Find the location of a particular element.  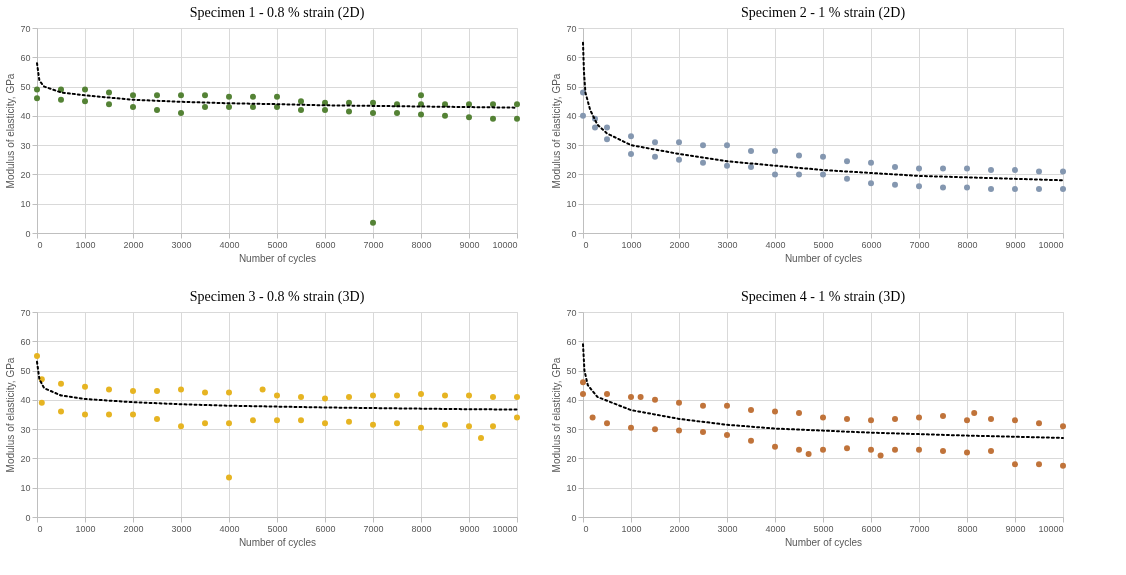

chart-title: Specimen 2 - 1 % strain (2D) is located at coordinates (823, 13).